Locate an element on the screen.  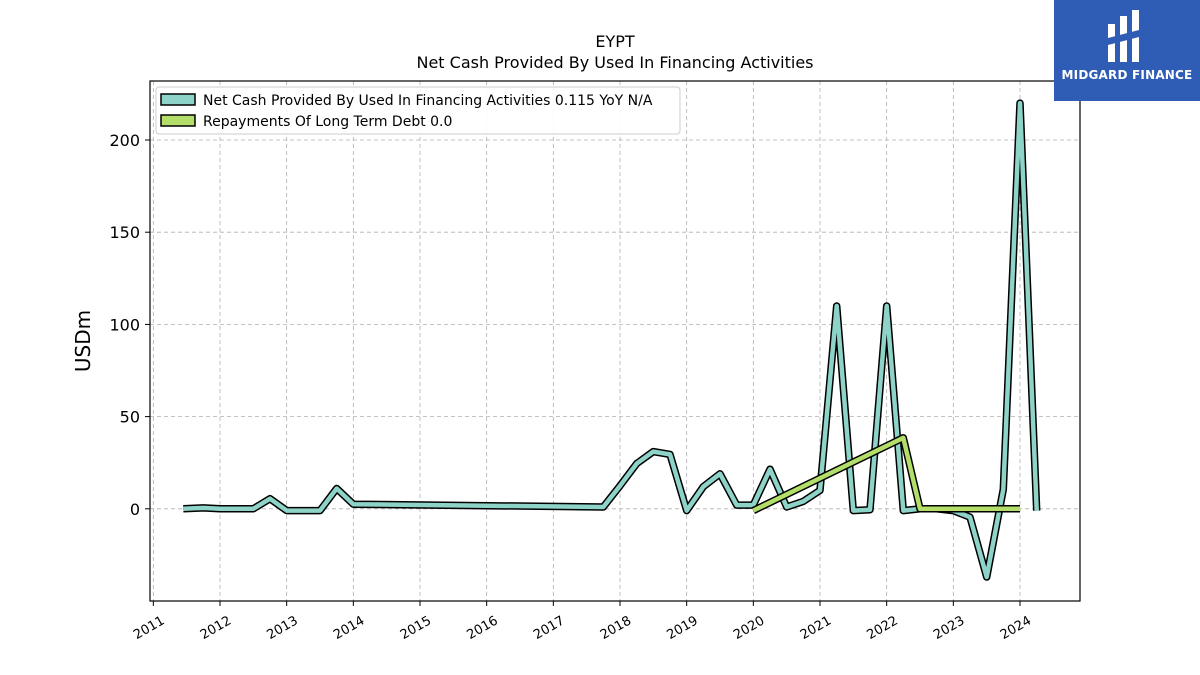
x-tick-label: 2020 is located at coordinates (749, 628).